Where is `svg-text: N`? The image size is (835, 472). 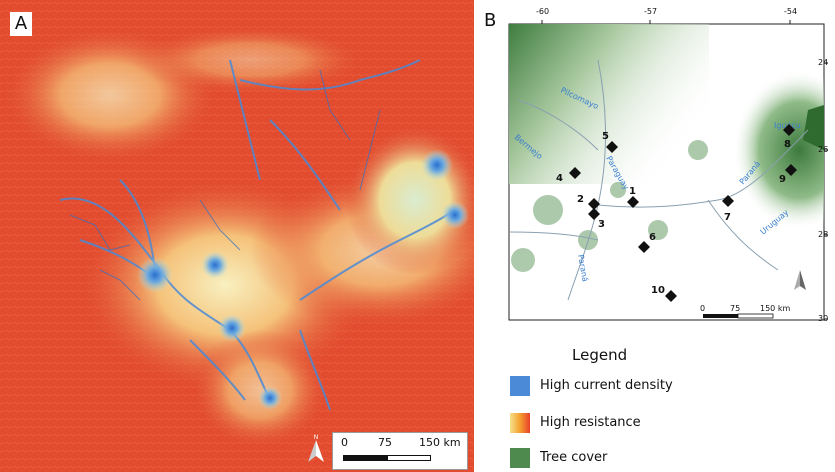
svg-text: N is located at coordinates (316, 437).